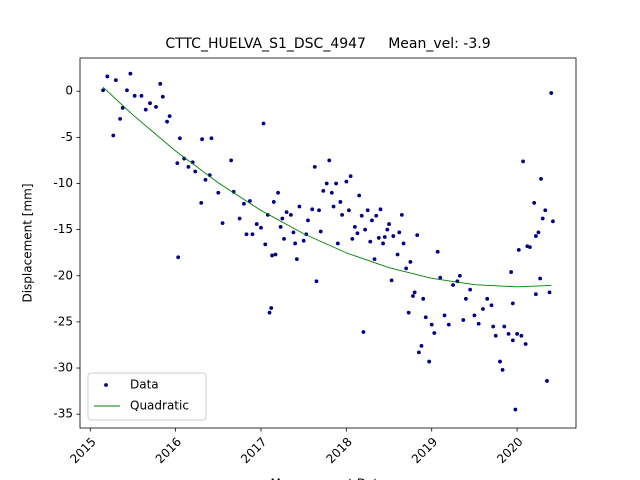 This screenshot has height=480, width=640. Describe the element at coordinates (106, 385) in the screenshot. I see `legend-marker` at that location.